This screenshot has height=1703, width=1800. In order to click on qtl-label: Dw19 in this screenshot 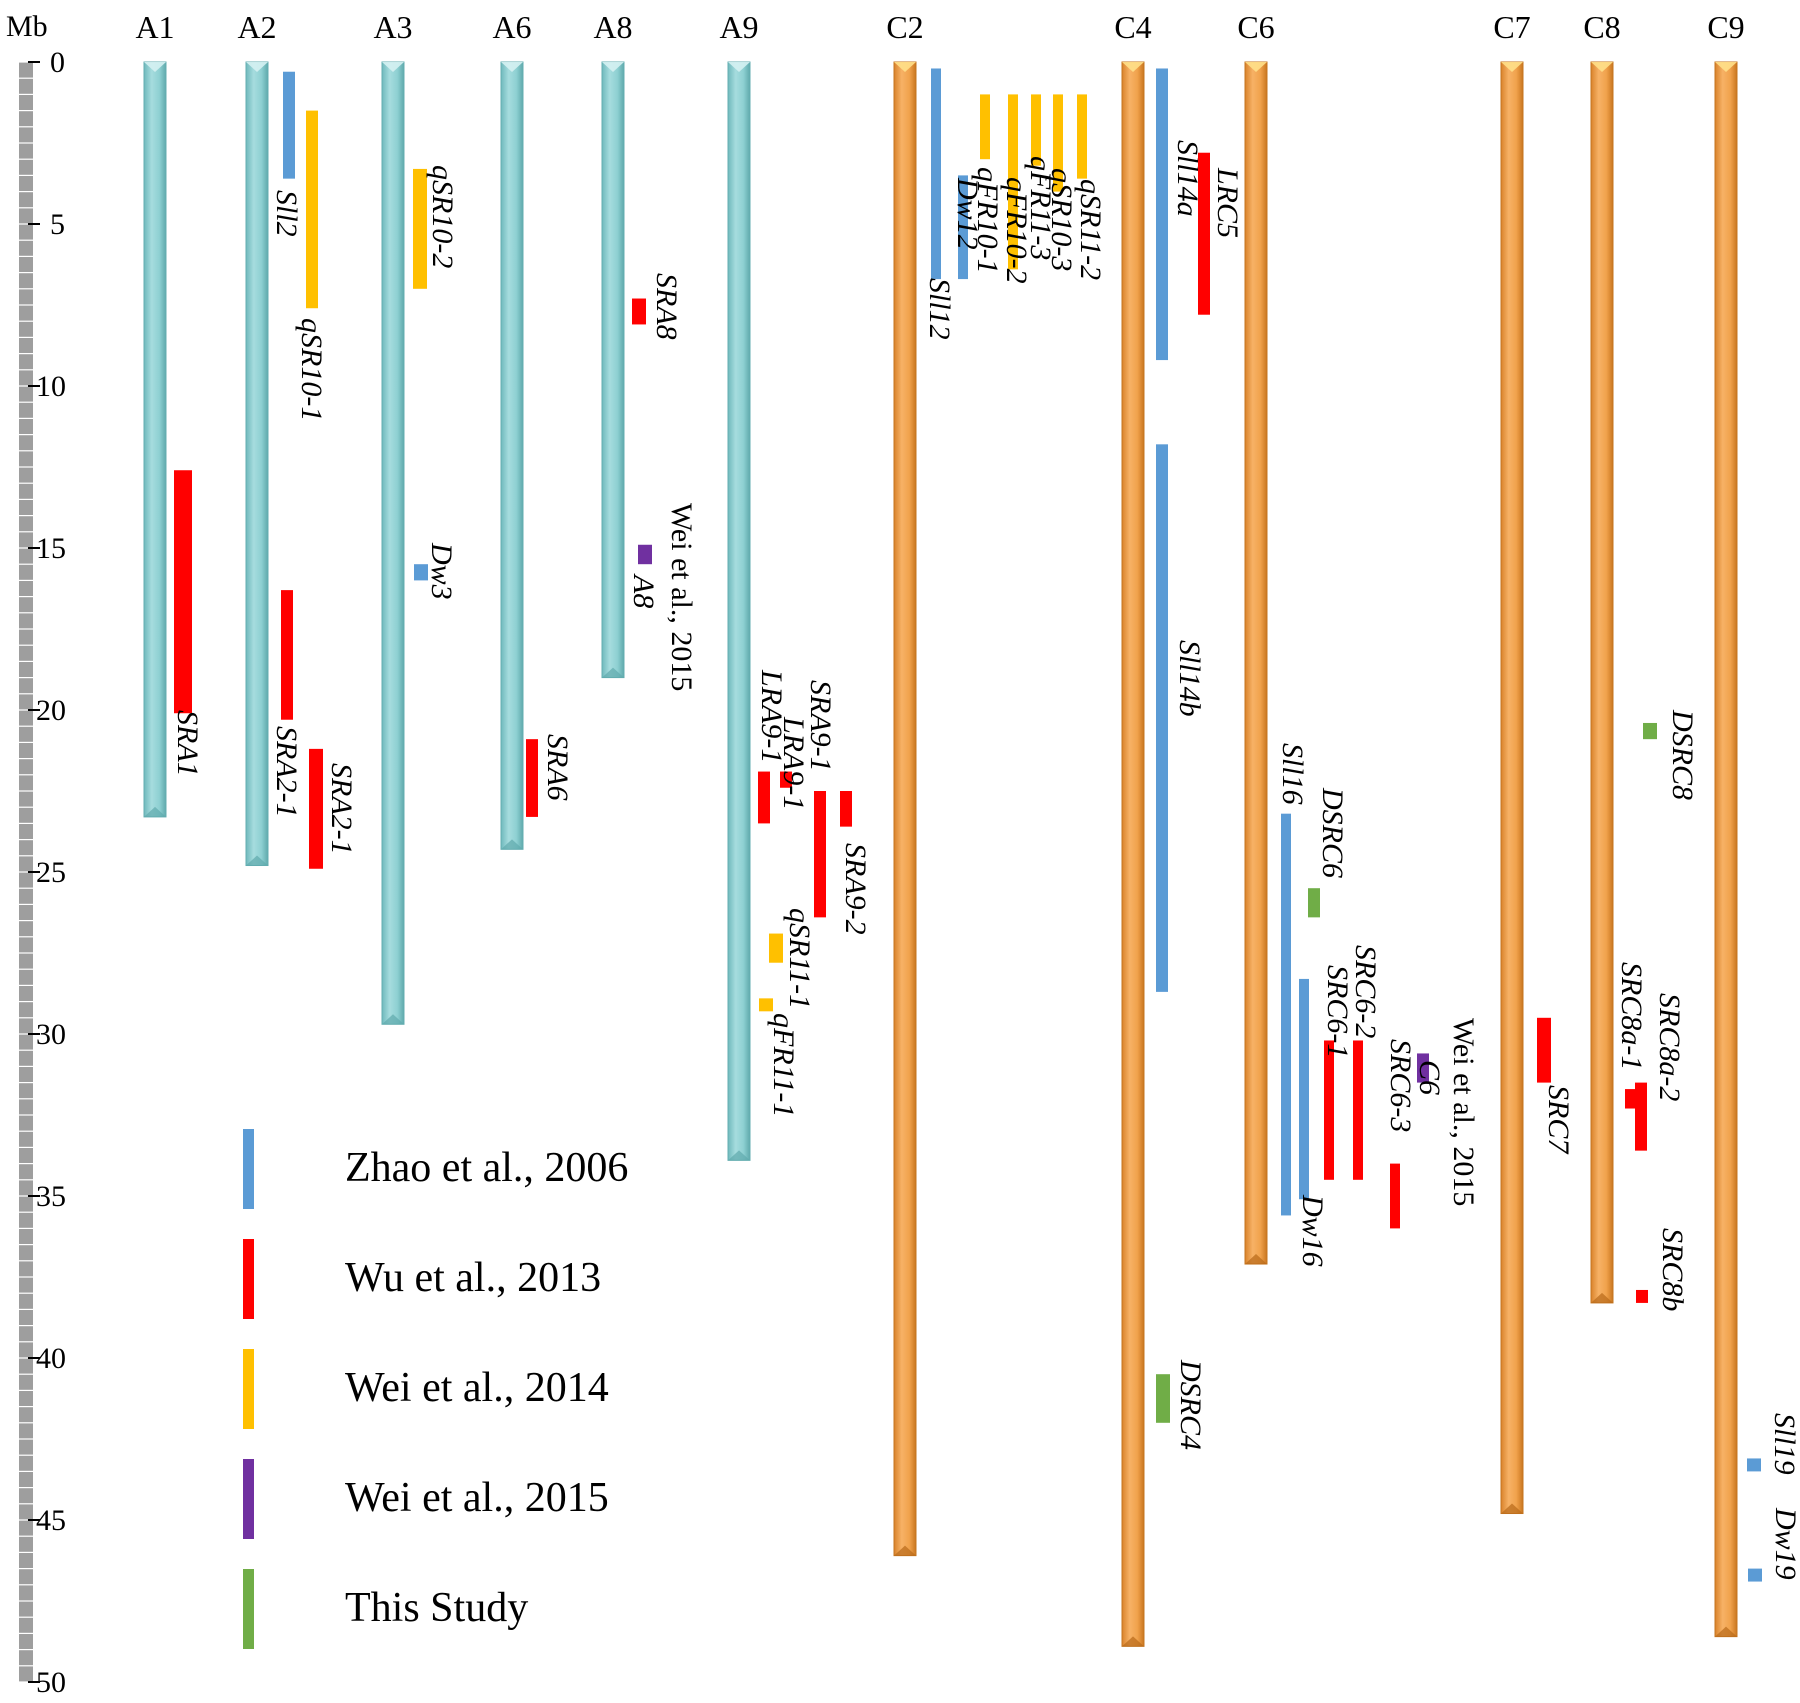, I will do `click(1784, 1543)`.